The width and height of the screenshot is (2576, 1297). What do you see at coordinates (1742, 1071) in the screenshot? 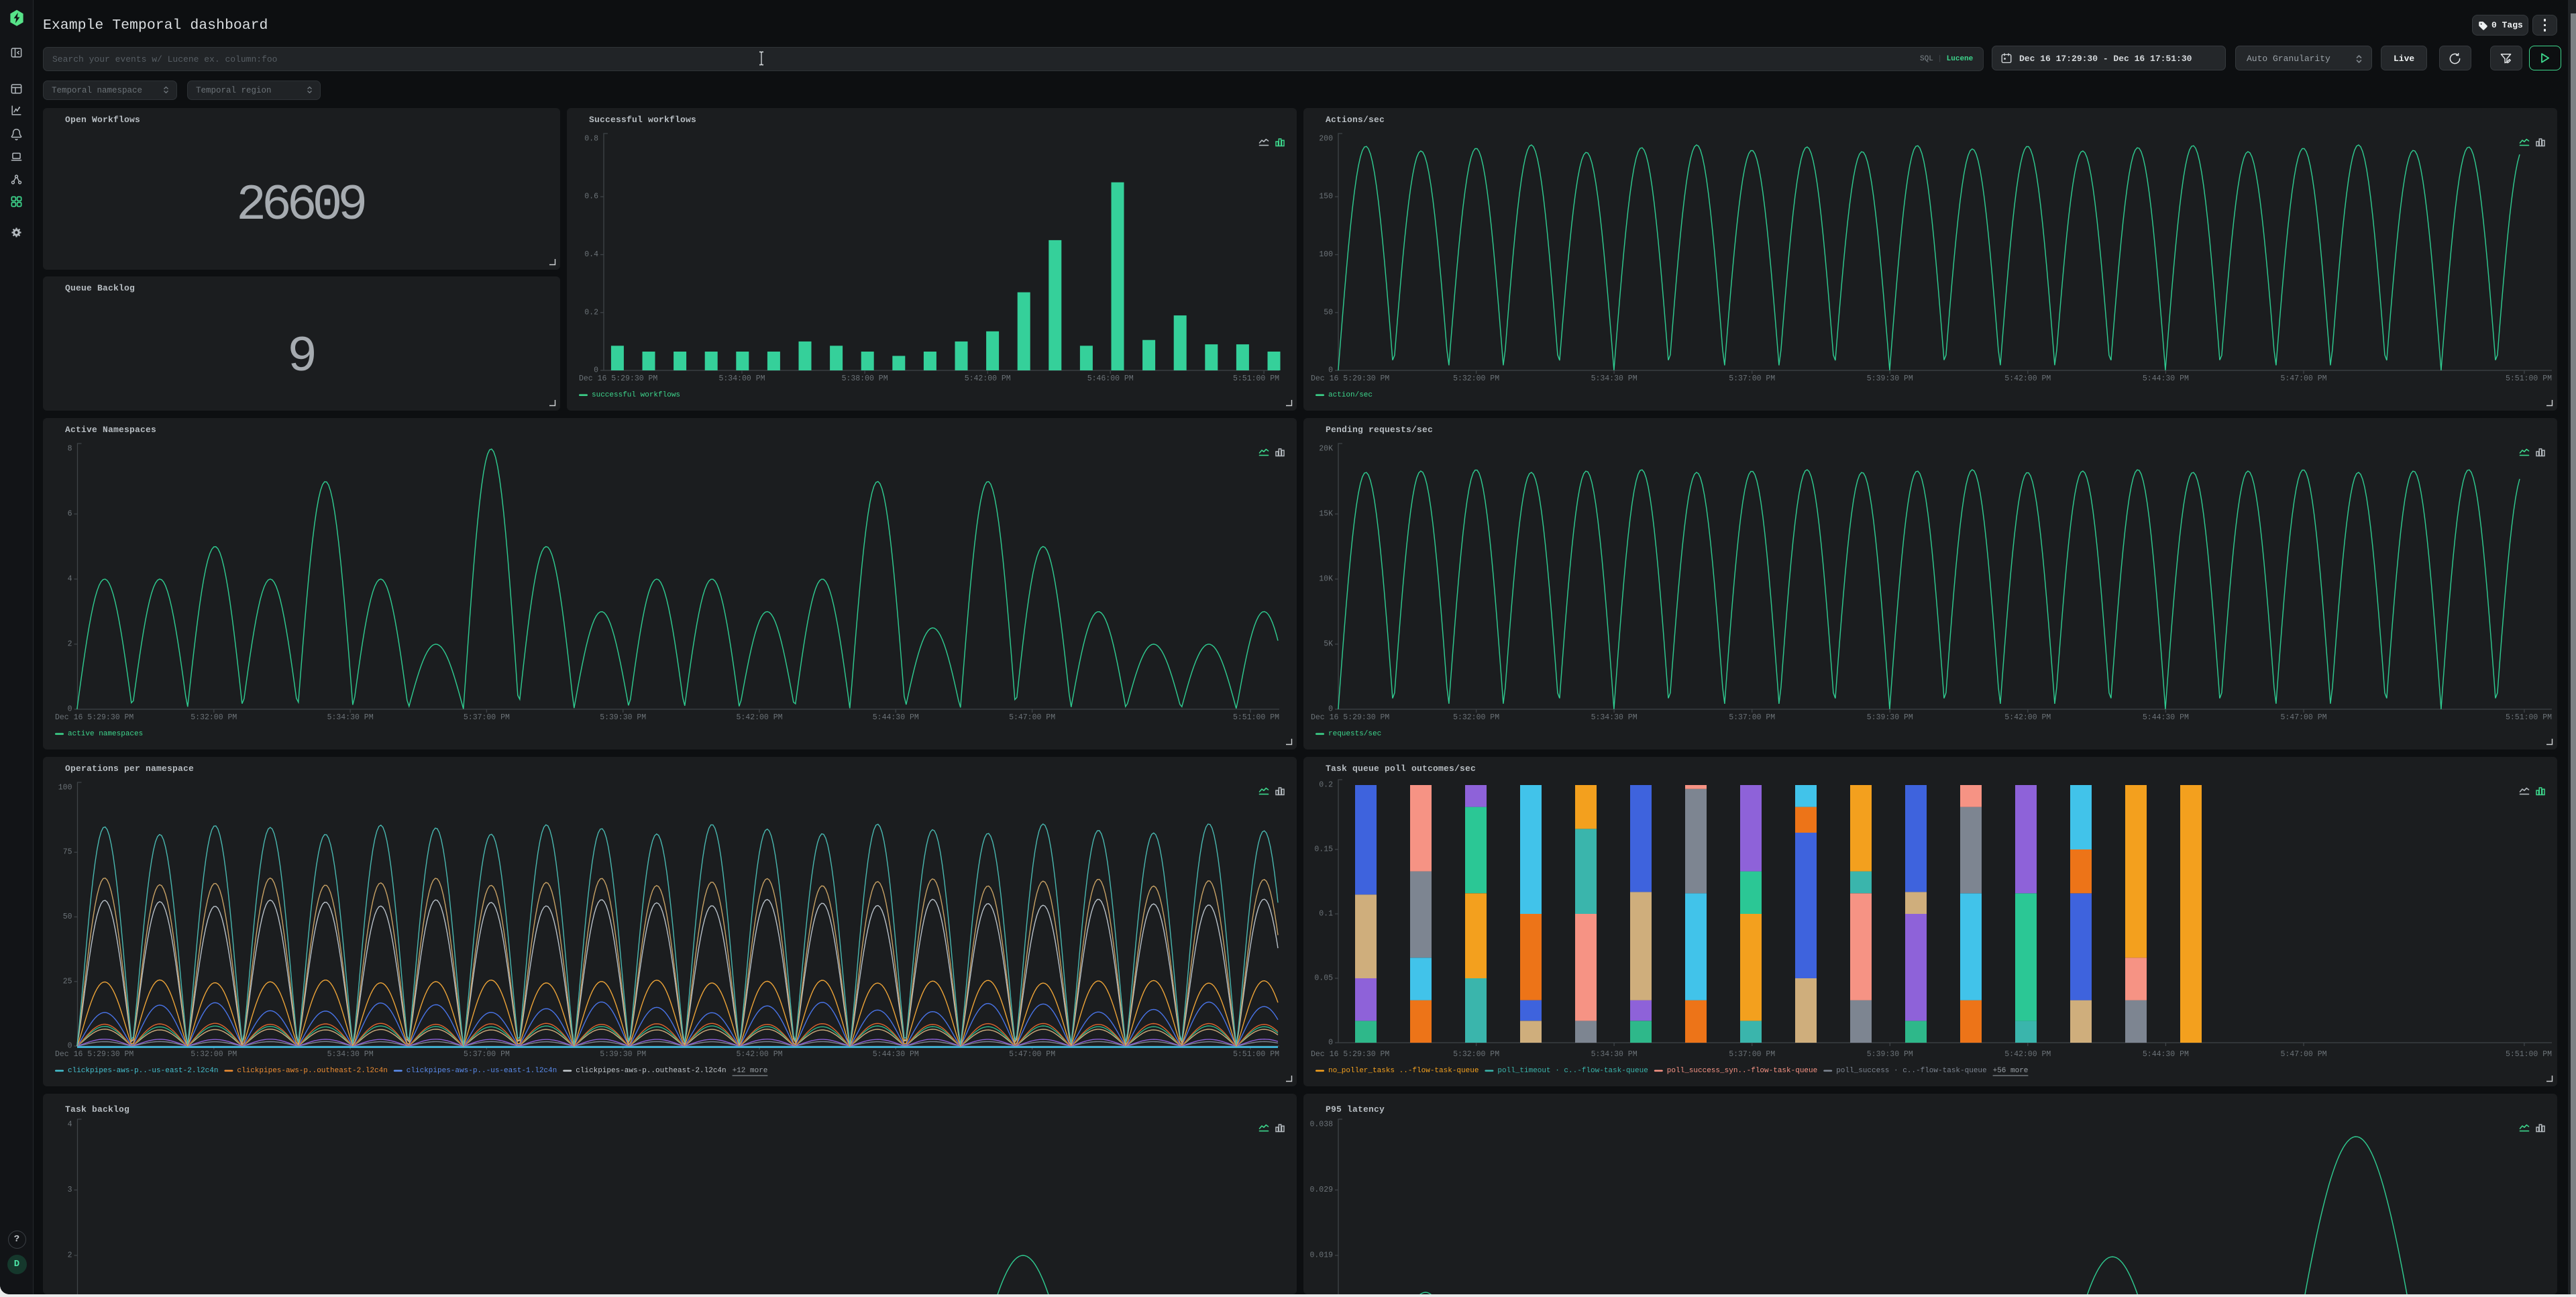
I see `svg-text:poll_success_syn..-flow-task-q: poll_success_syn..-flow-task-queue` at bounding box center [1742, 1071].